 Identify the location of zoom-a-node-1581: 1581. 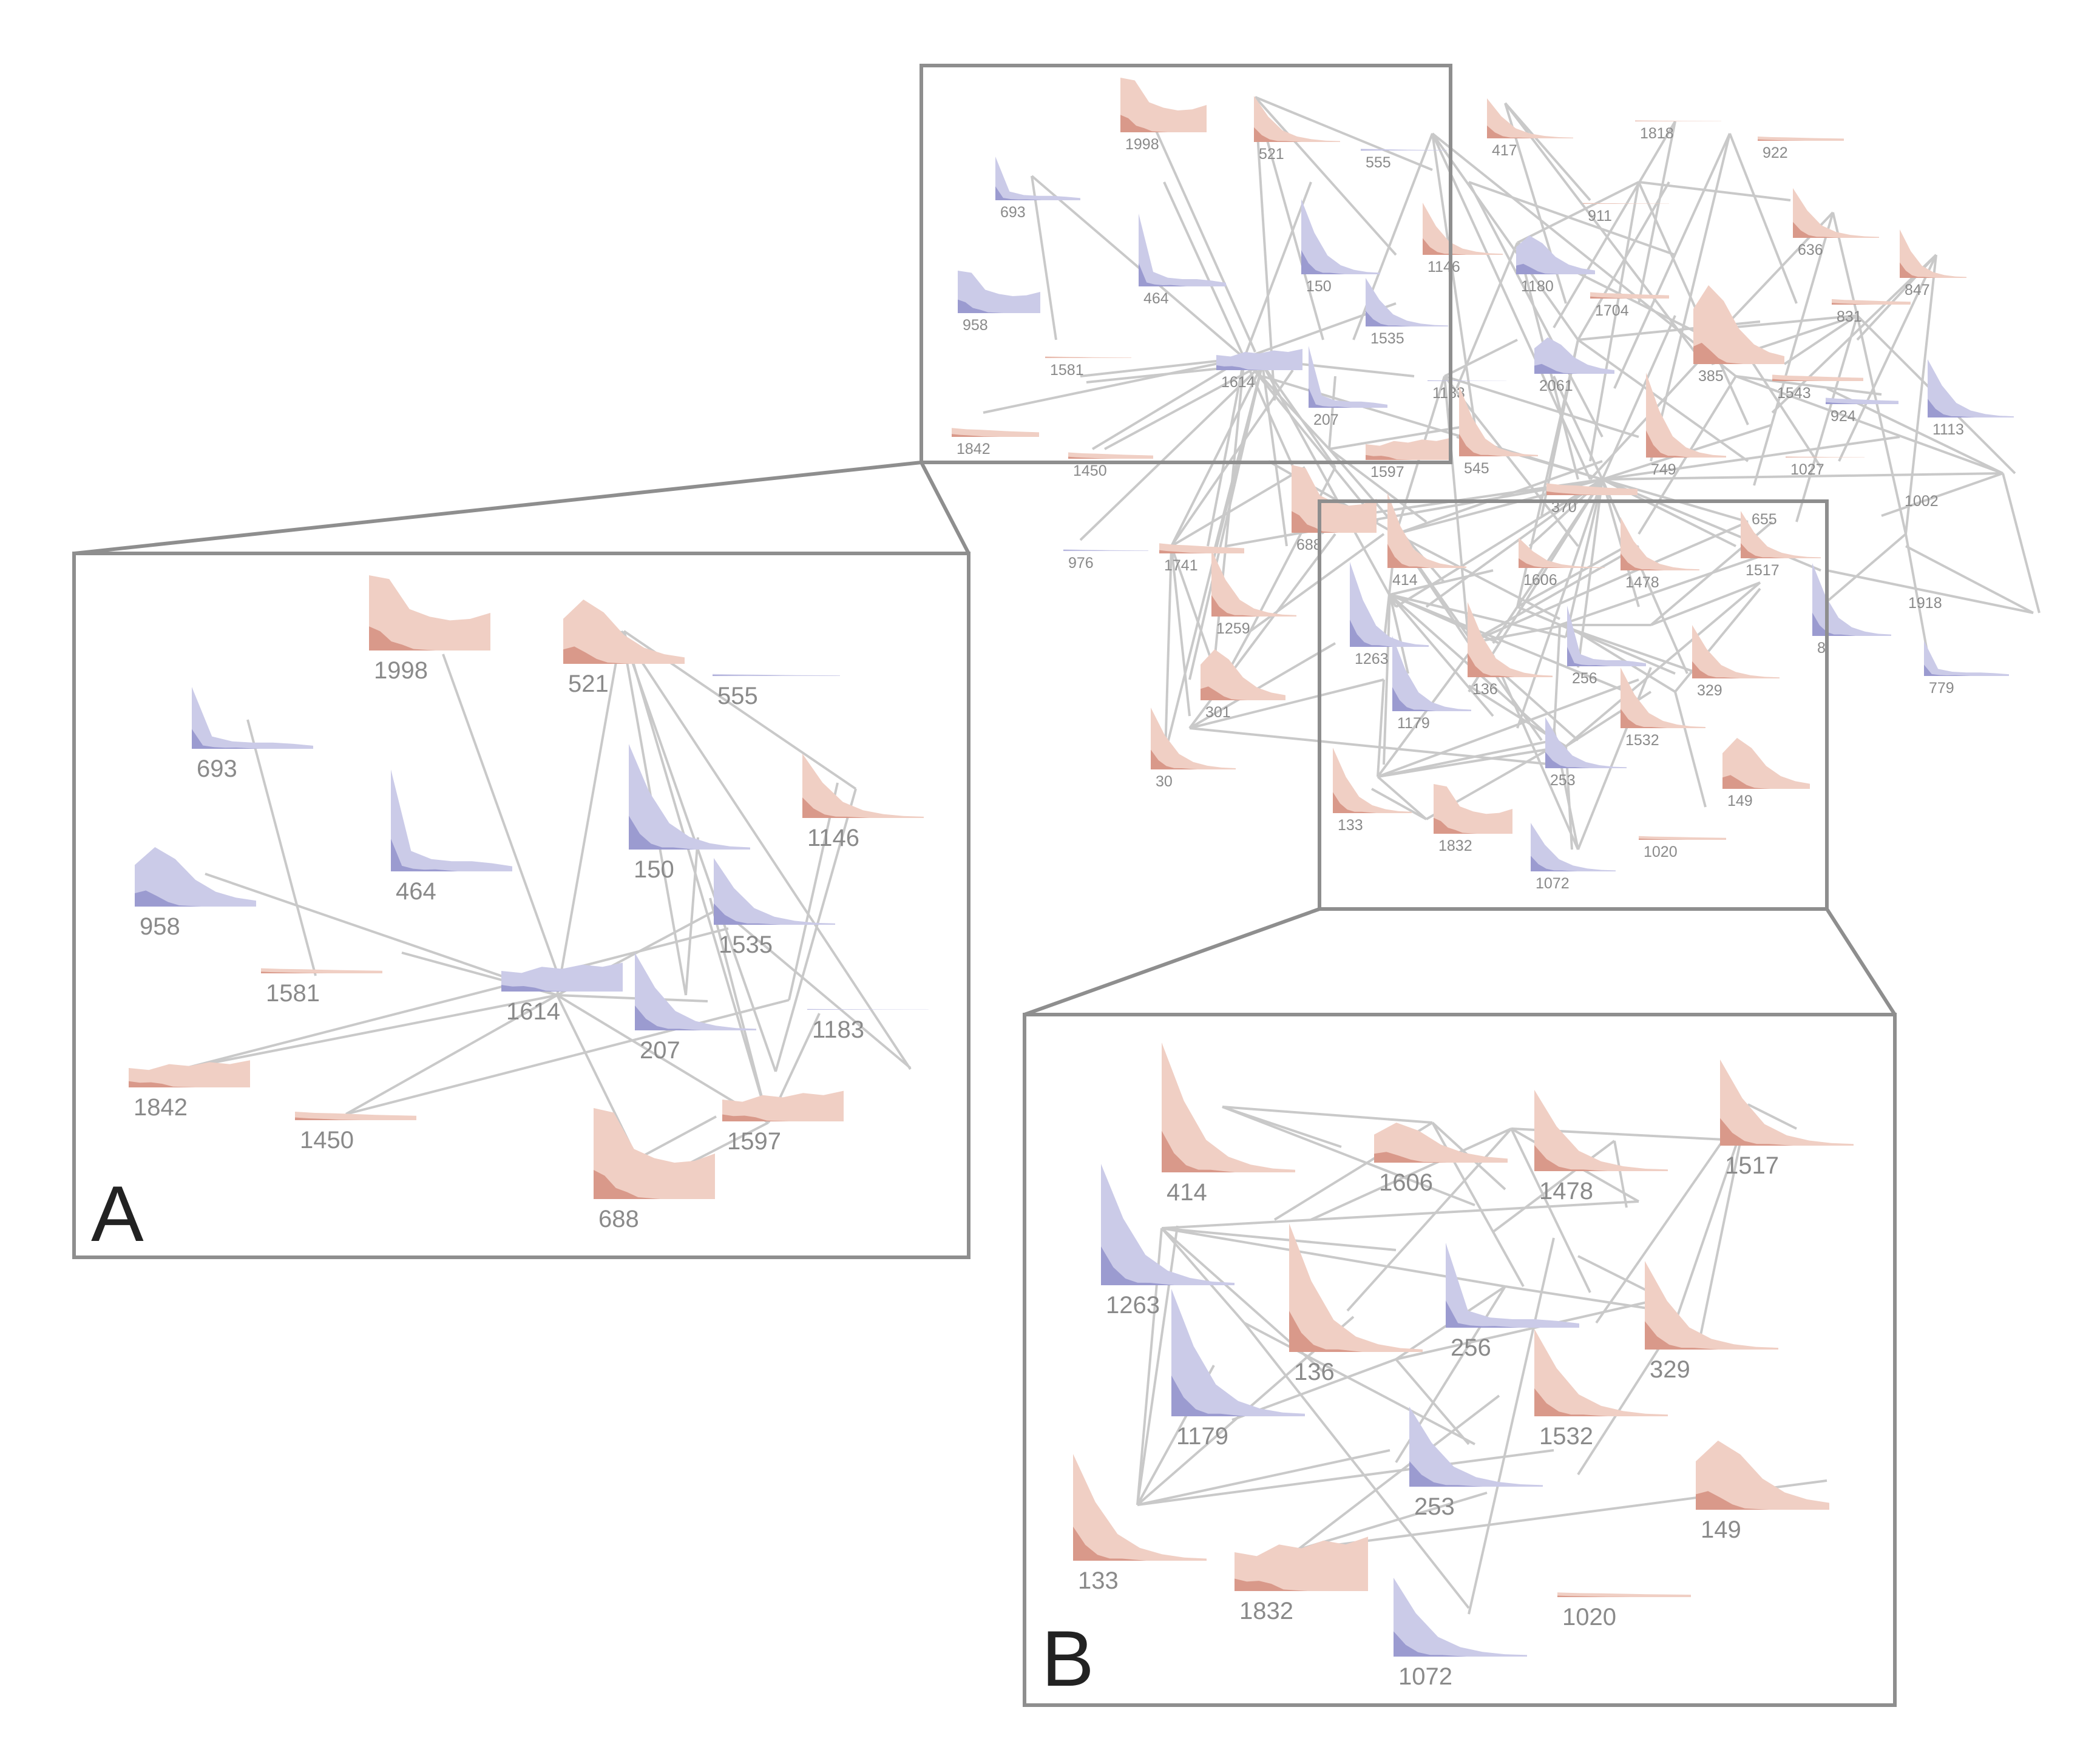
(321, 987).